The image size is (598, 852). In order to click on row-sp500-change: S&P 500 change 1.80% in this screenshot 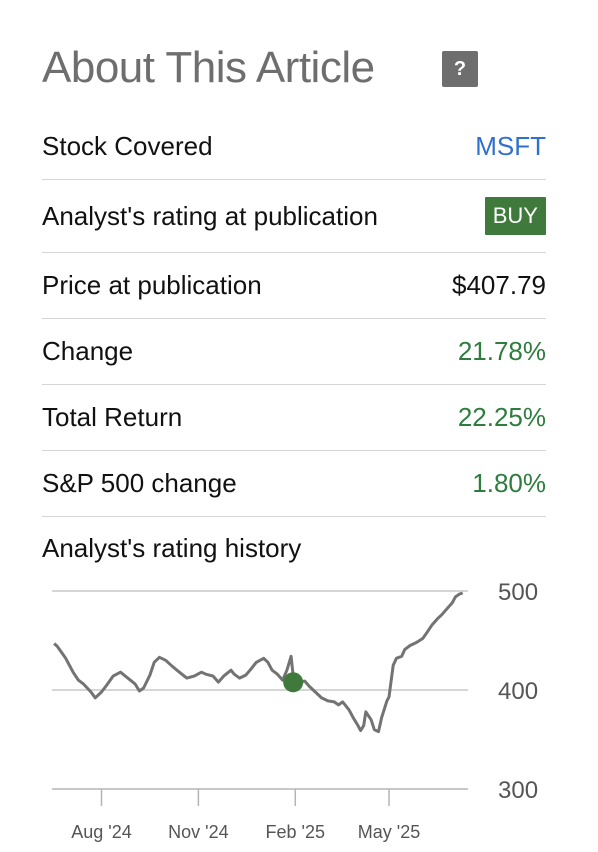, I will do `click(294, 484)`.